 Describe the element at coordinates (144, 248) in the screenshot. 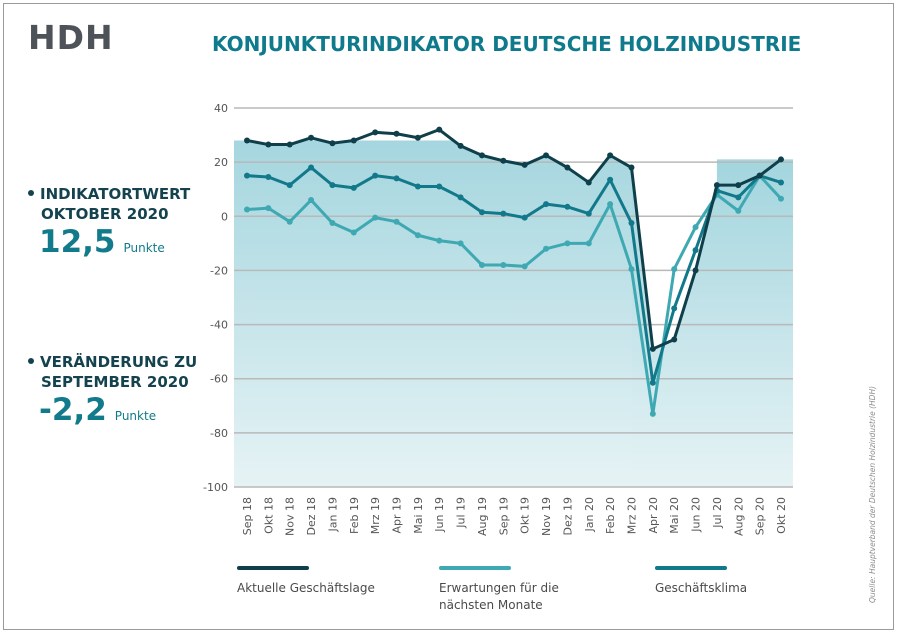

I see `kpi-unit: Punkte` at that location.